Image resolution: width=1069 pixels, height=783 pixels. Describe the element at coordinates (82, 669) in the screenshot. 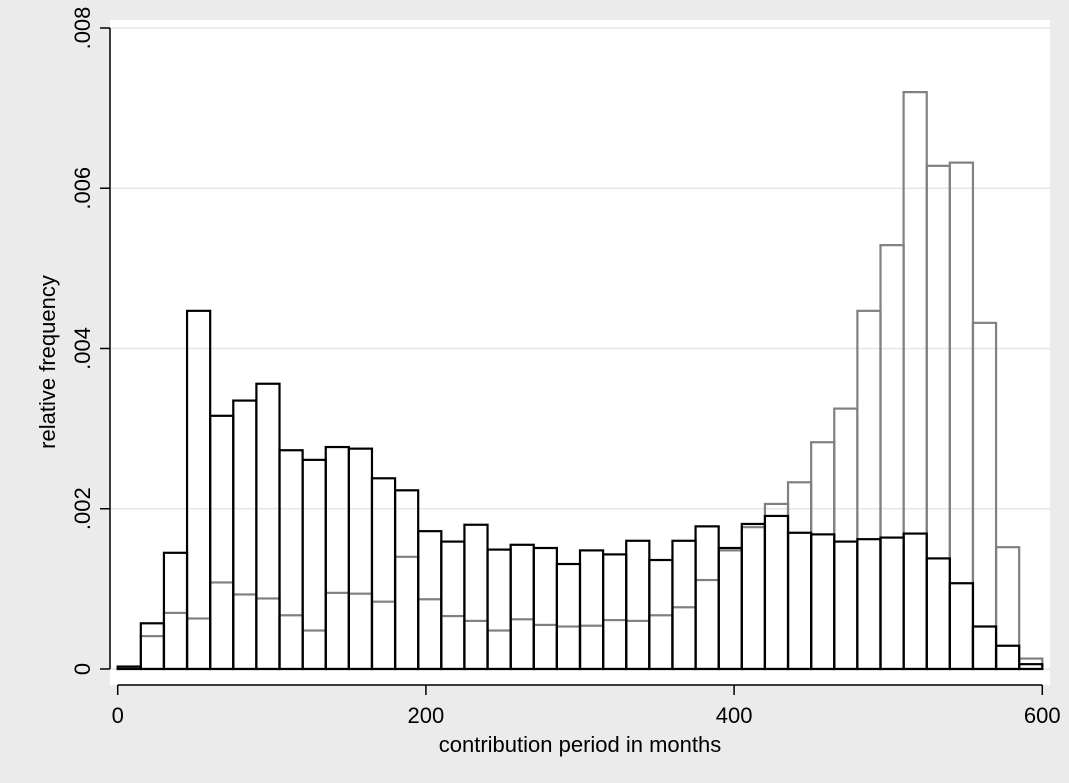

I see `y-tick-label-0: 0` at that location.